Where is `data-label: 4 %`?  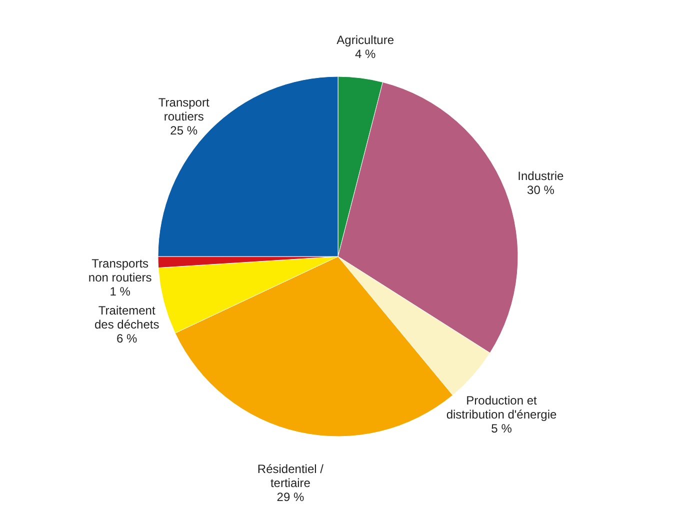 data-label: 4 % is located at coordinates (365, 54).